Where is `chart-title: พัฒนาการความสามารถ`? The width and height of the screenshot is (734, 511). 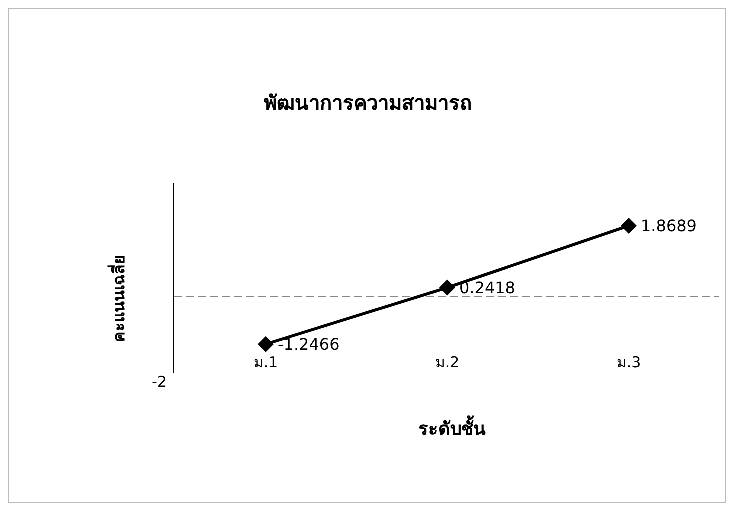 chart-title: พัฒนาการความสามารถ is located at coordinates (368, 103).